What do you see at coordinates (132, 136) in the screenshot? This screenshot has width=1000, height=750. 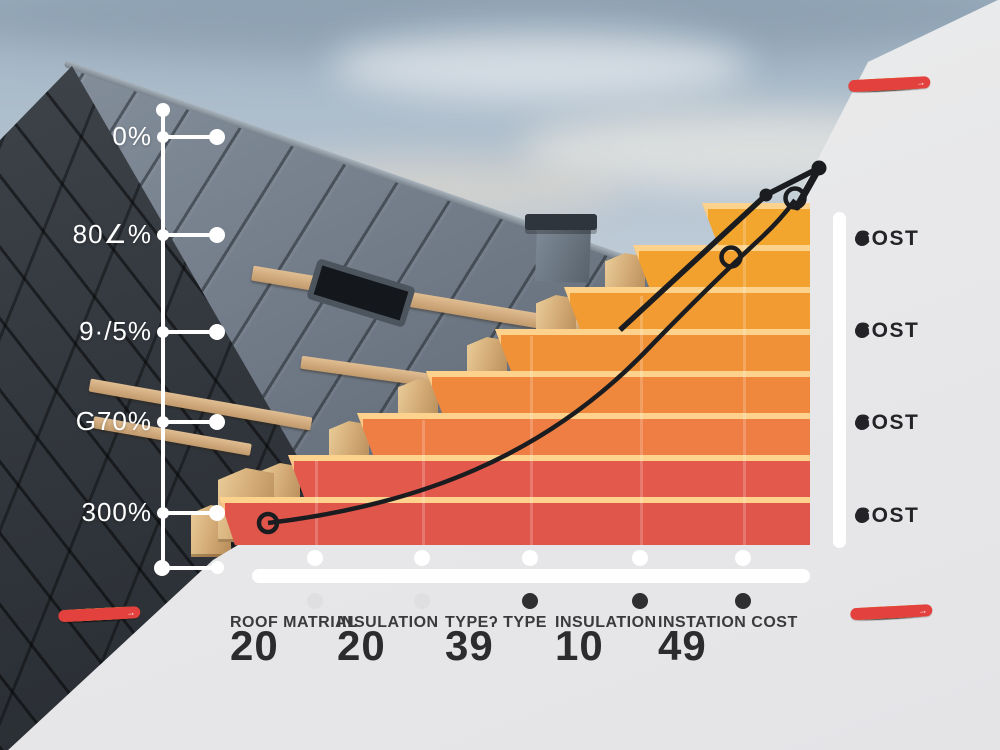 I see `percent-tick-label: 0%` at bounding box center [132, 136].